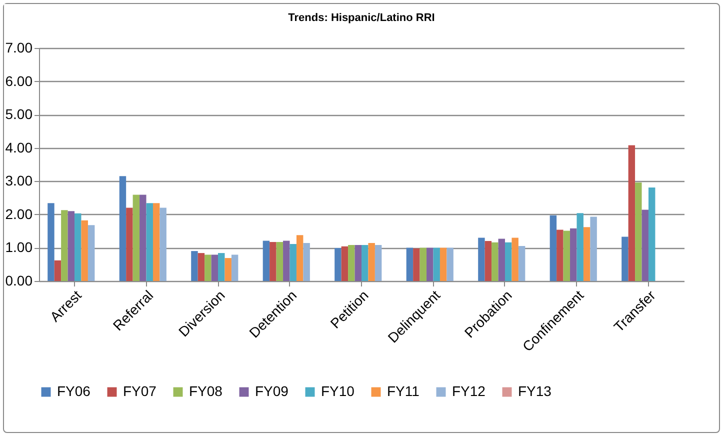 The image size is (727, 440). What do you see at coordinates (272, 391) in the screenshot?
I see `legend-label: FY09` at bounding box center [272, 391].